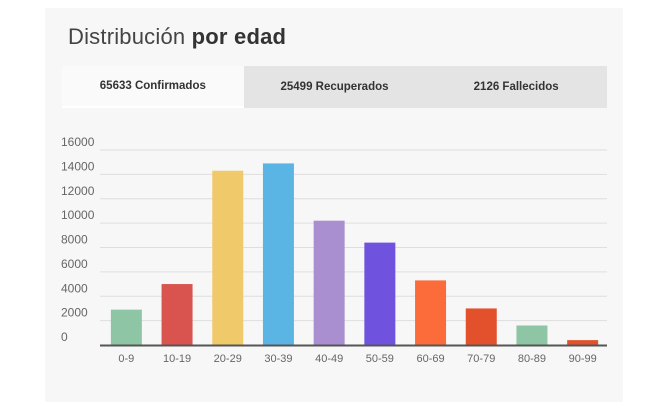 The image size is (649, 420). I want to click on y-tick-label: 2000, so click(74, 313).